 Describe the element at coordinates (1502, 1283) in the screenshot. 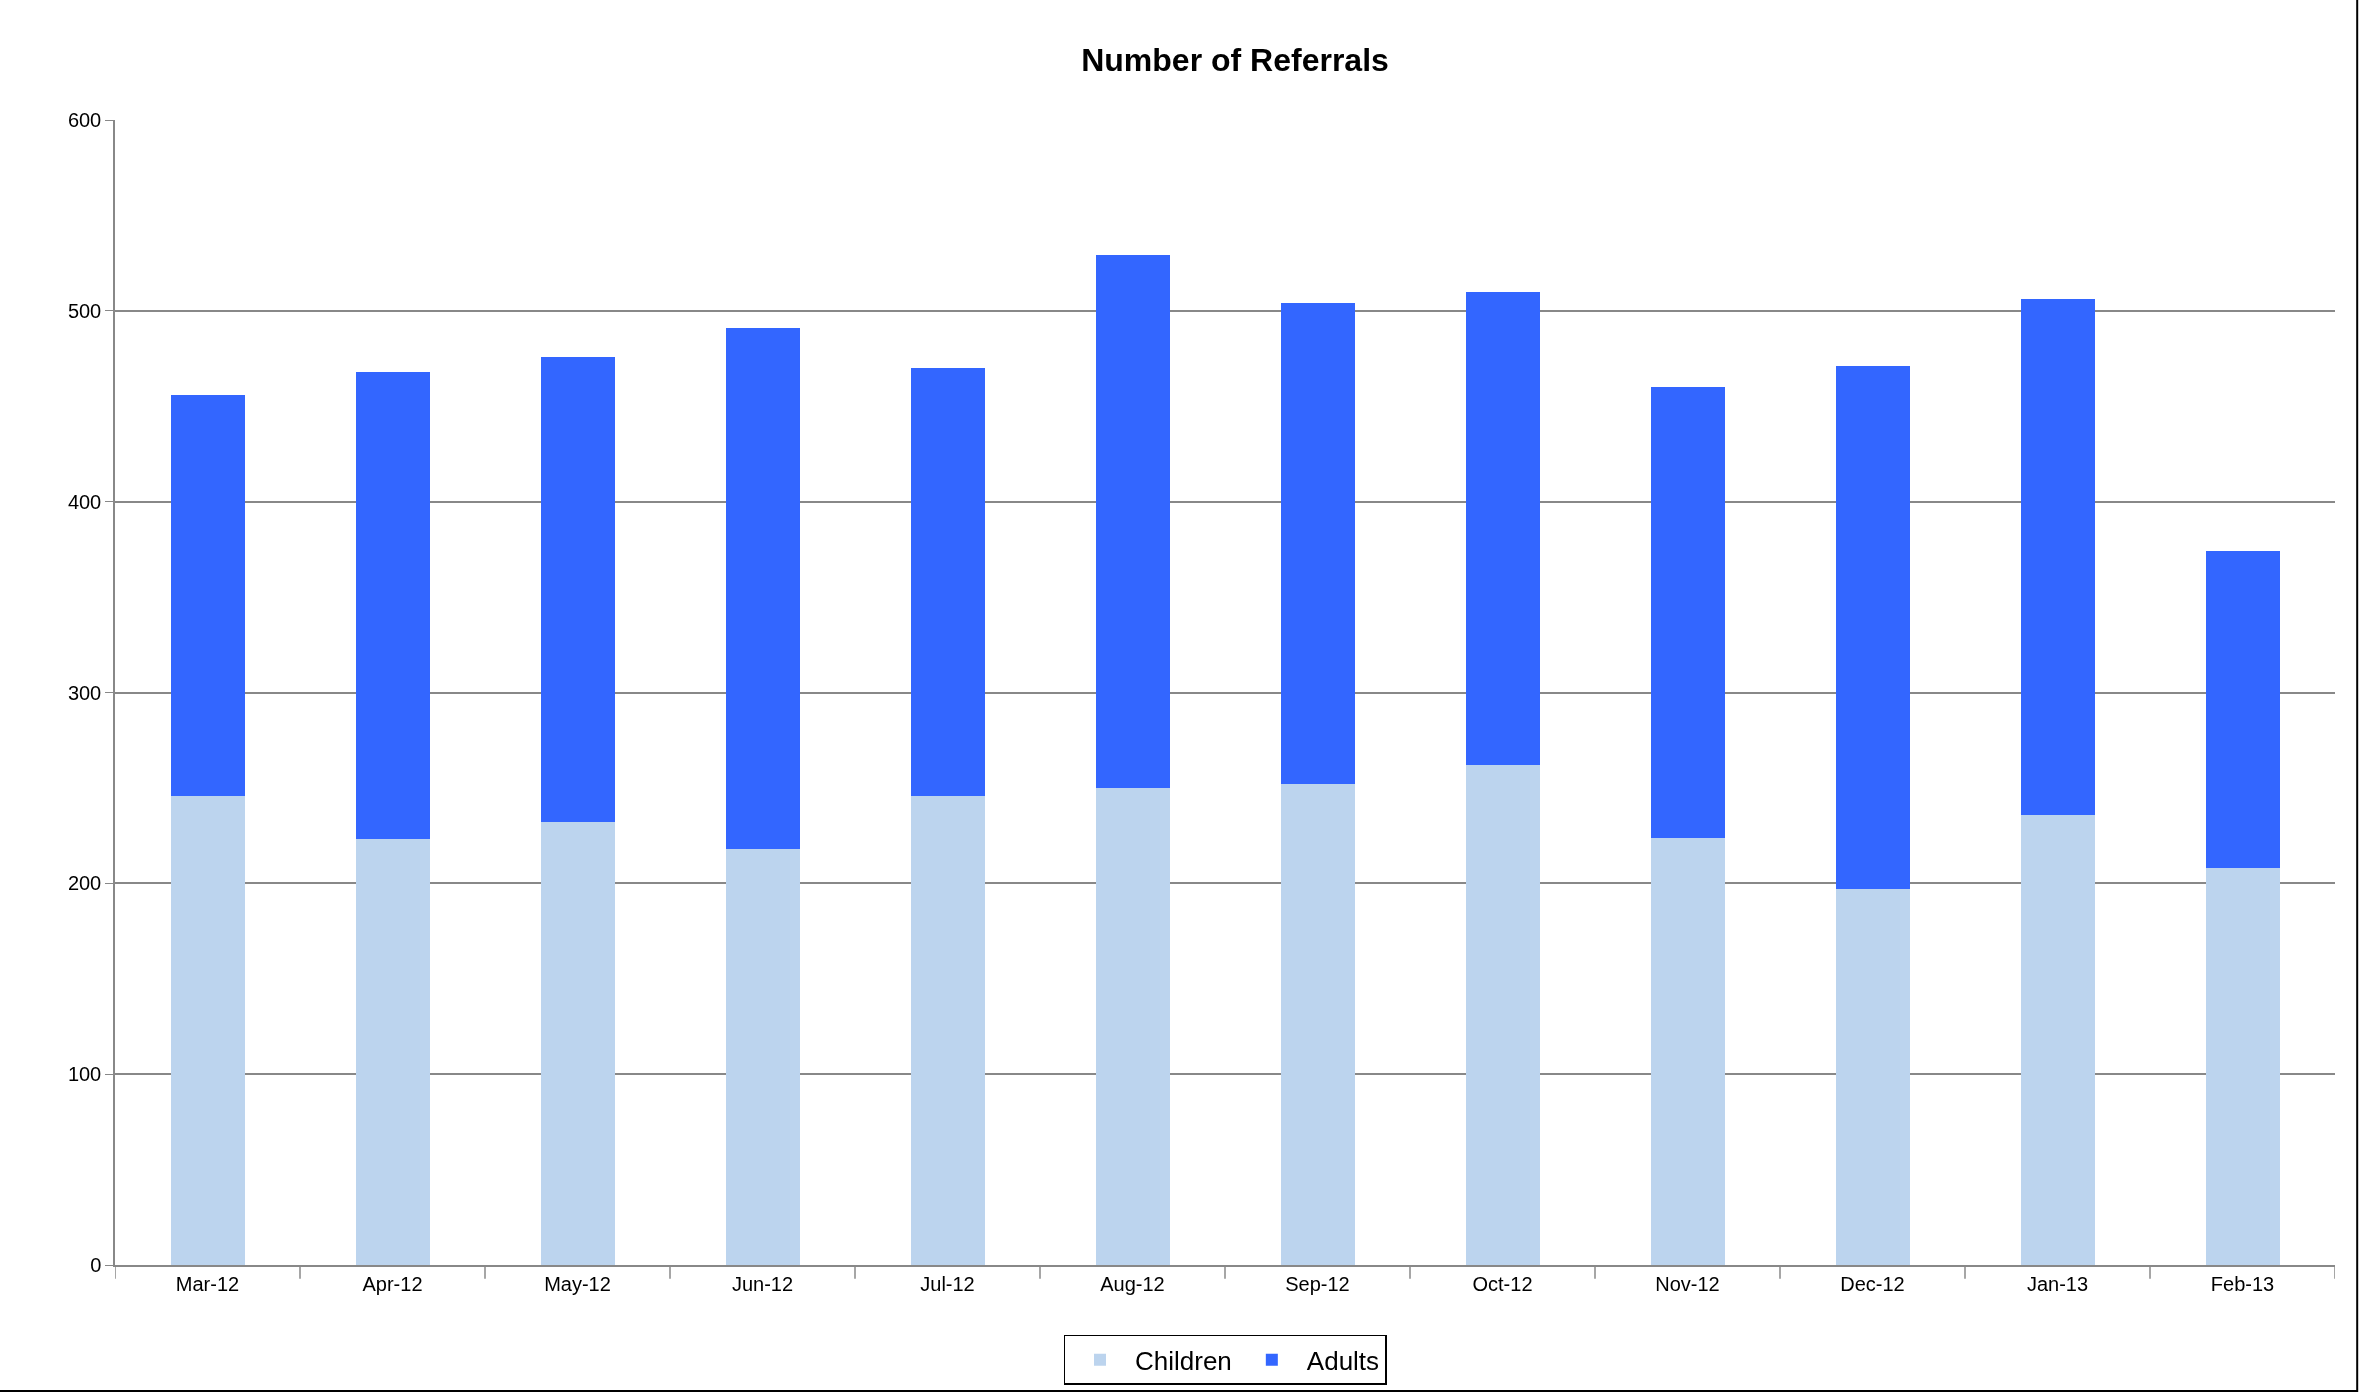

I see `x-tick-label: Oct-12` at that location.